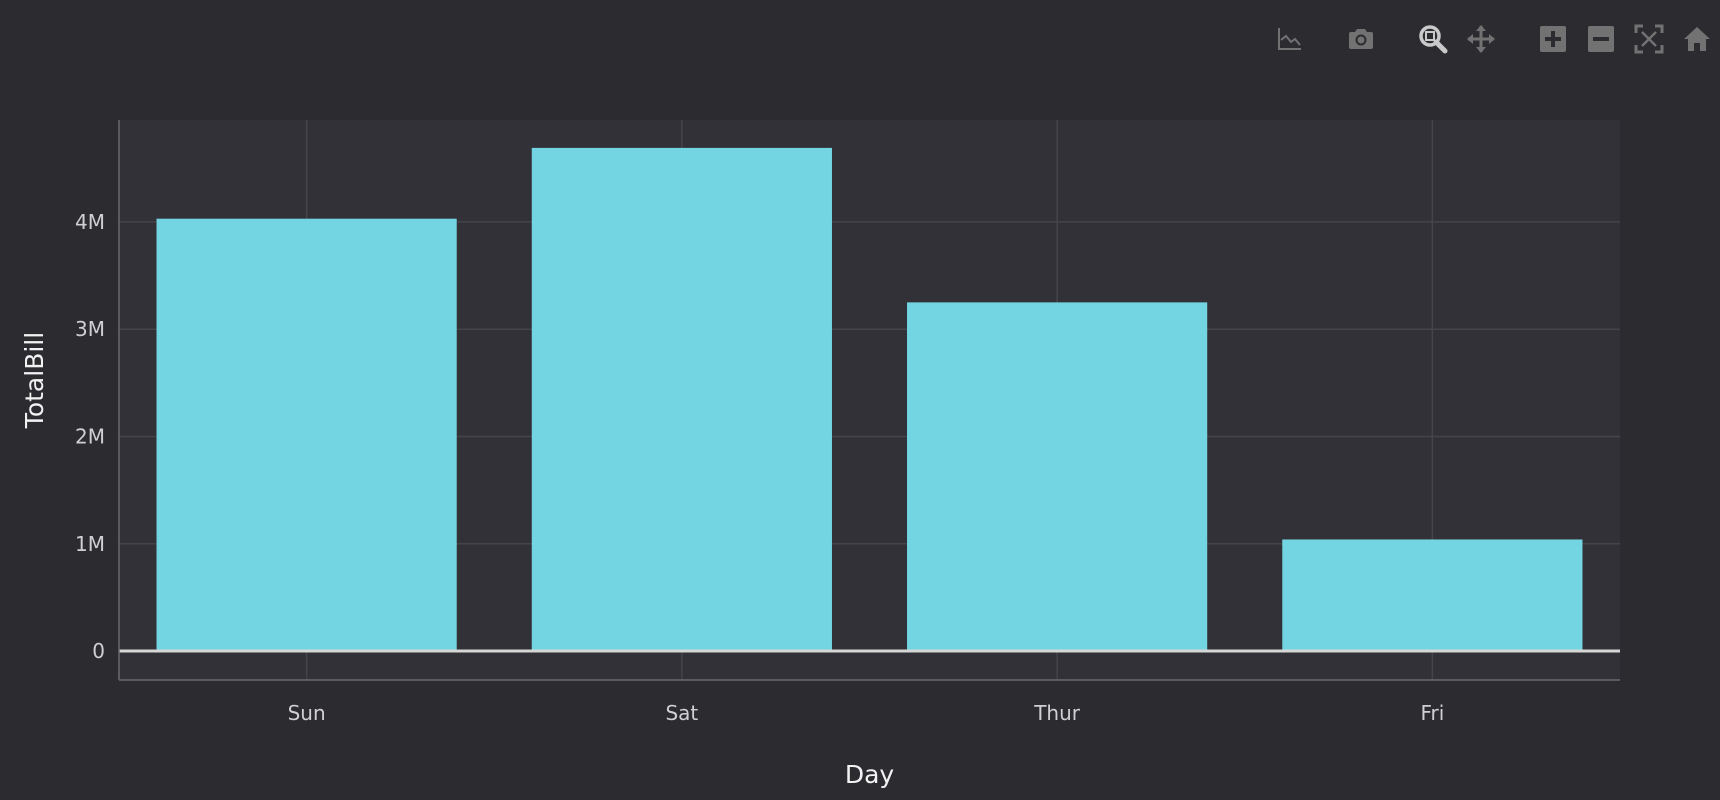 This screenshot has height=800, width=1720. I want to click on line-chart-icon, so click(1289, 39).